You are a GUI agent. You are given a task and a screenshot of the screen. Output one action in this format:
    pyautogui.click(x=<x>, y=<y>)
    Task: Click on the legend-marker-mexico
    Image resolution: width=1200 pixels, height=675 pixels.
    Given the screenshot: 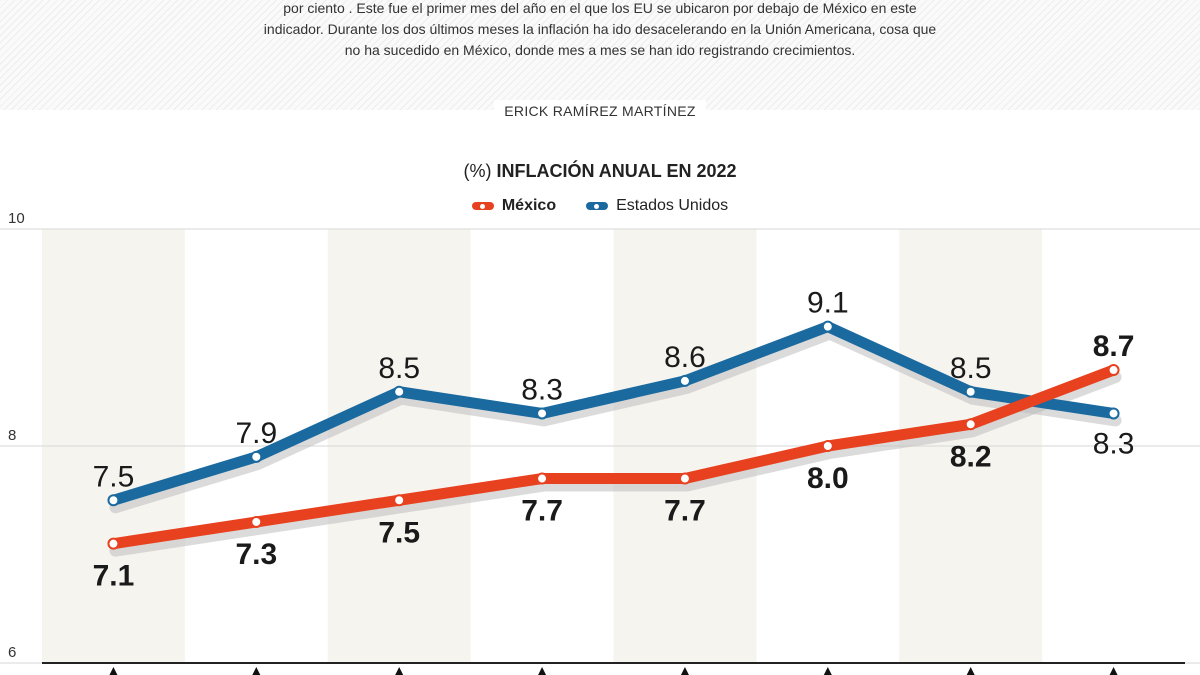 What is the action you would take?
    pyautogui.click(x=482, y=206)
    